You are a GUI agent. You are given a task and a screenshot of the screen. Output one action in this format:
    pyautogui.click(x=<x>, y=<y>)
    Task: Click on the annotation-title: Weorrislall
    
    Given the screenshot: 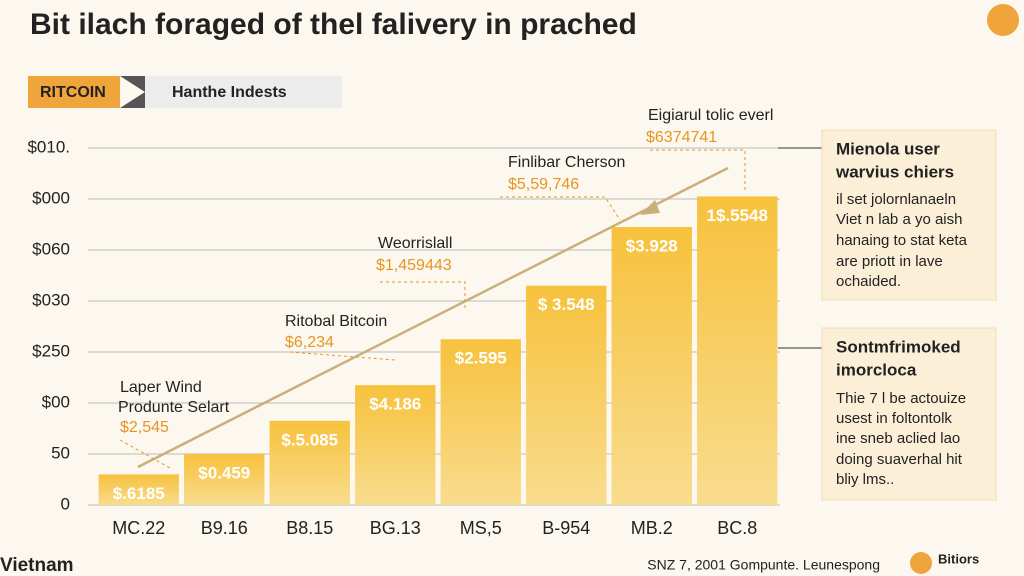 What is the action you would take?
    pyautogui.click(x=415, y=243)
    